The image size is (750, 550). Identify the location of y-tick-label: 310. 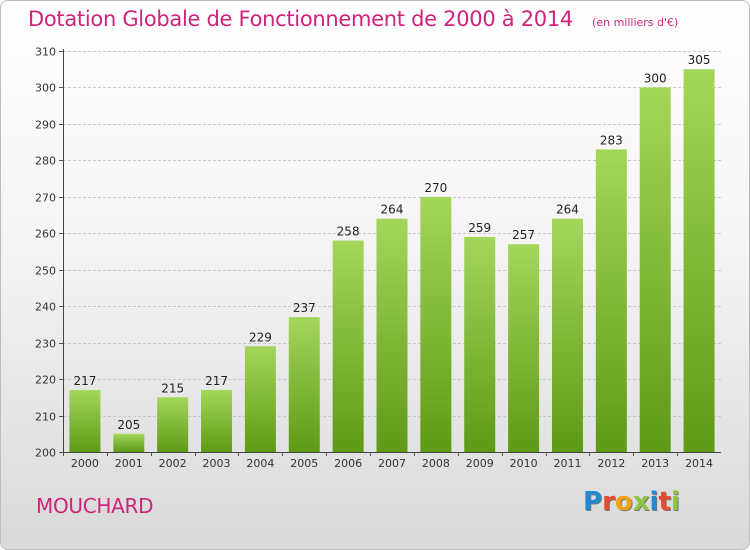
(45, 52).